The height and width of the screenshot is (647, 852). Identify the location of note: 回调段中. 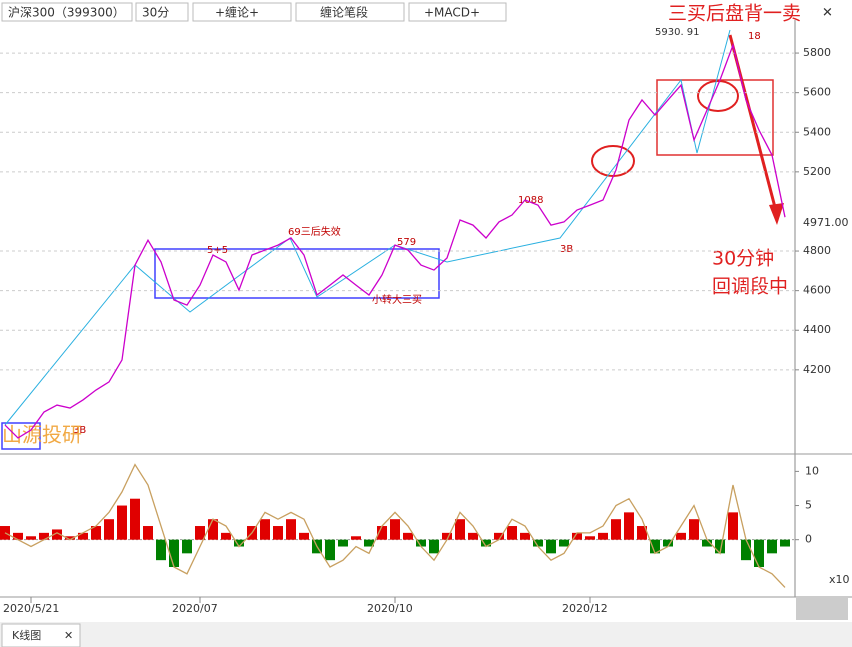
(750, 287).